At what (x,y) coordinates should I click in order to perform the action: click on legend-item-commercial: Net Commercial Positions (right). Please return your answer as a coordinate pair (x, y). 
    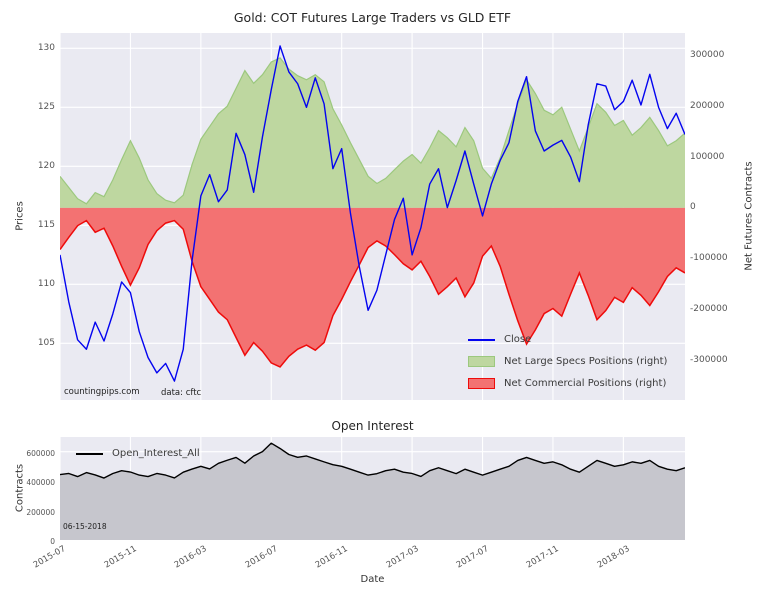
    Looking at the image, I should click on (567, 383).